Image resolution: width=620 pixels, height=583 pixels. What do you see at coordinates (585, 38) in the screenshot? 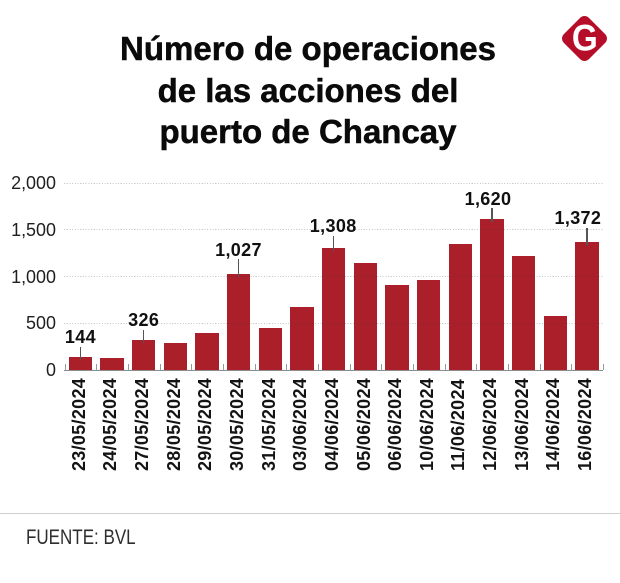
I see `svg-text: G` at bounding box center [585, 38].